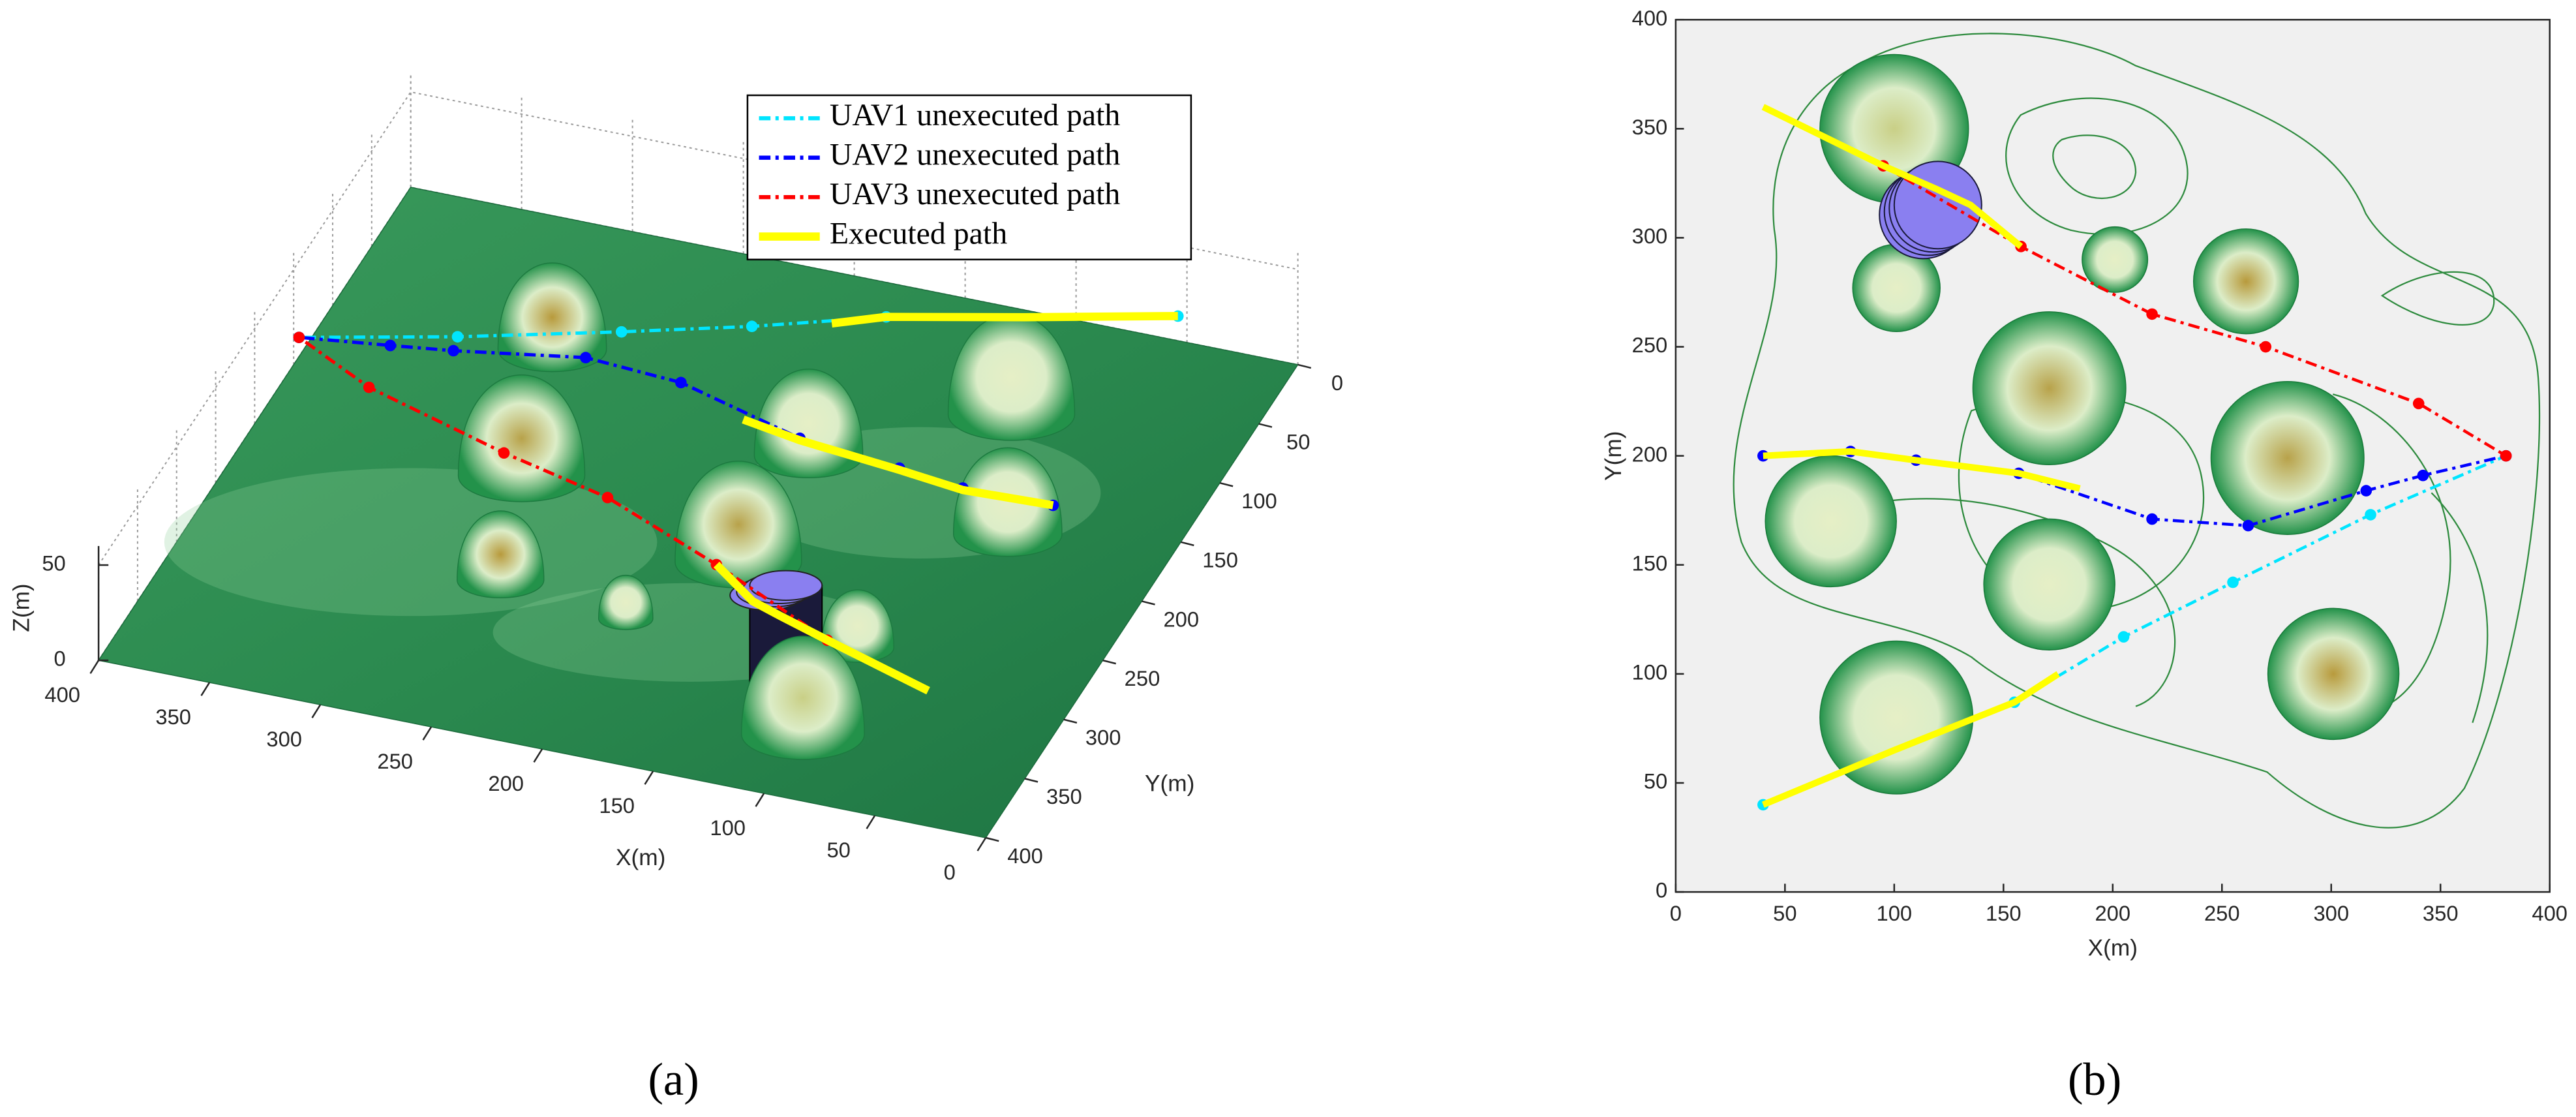  Describe the element at coordinates (2113, 913) in the screenshot. I see `x-tick-label: 200` at that location.